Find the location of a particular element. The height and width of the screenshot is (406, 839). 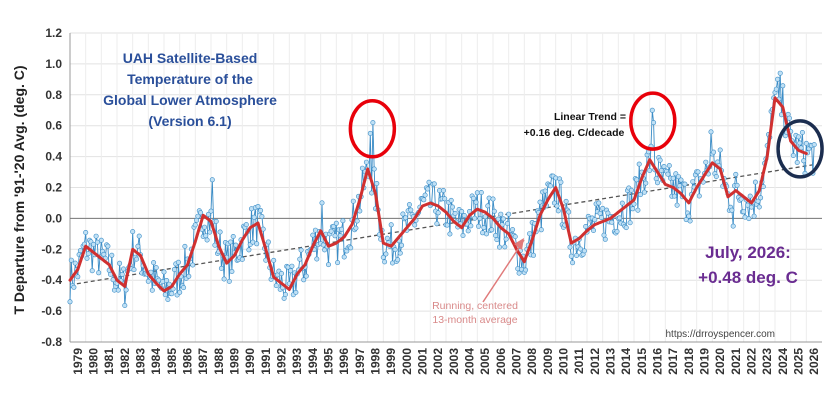

y-tick-label: 1.2 is located at coordinates (53, 33).